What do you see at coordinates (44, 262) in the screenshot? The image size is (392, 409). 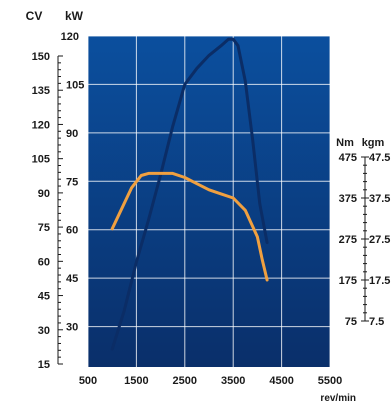 I see `cv-tick-label: 60` at bounding box center [44, 262].